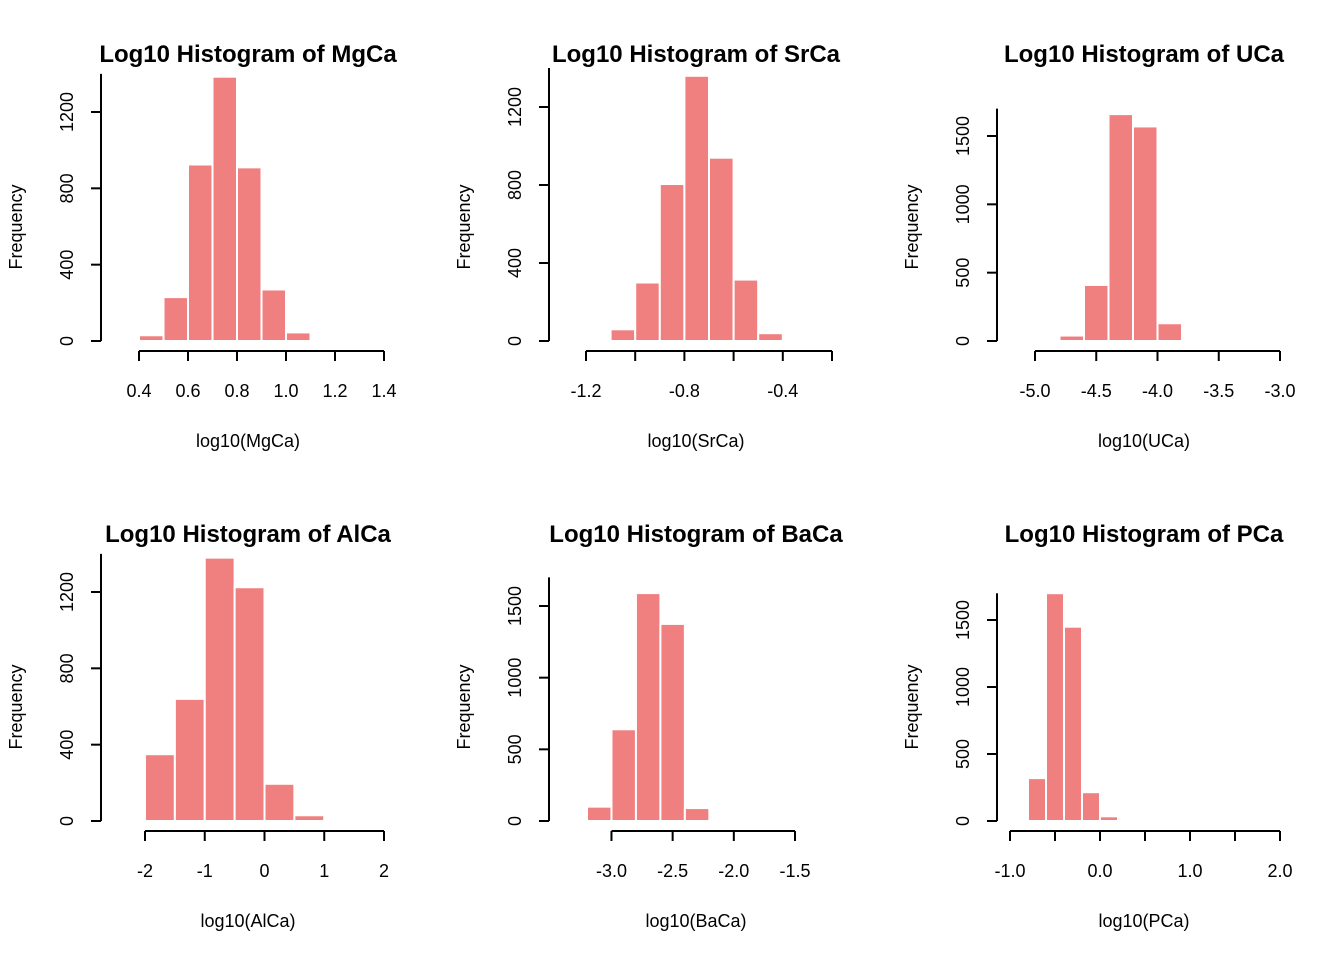 The width and height of the screenshot is (1344, 965). I want to click on x-tick-label: -2.0, so click(733, 871).